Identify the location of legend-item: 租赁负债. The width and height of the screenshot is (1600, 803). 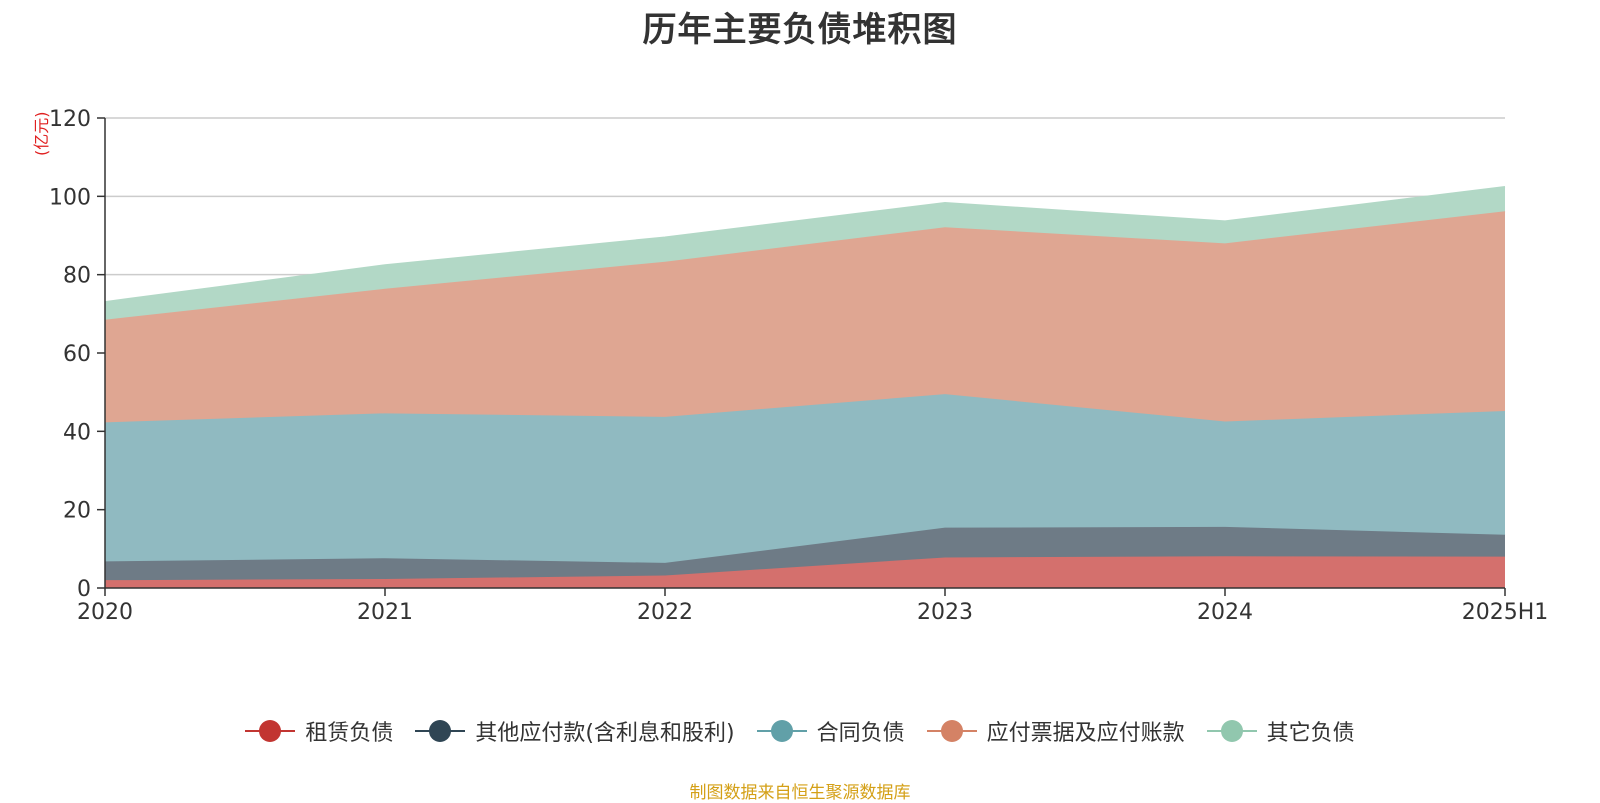
(319, 731).